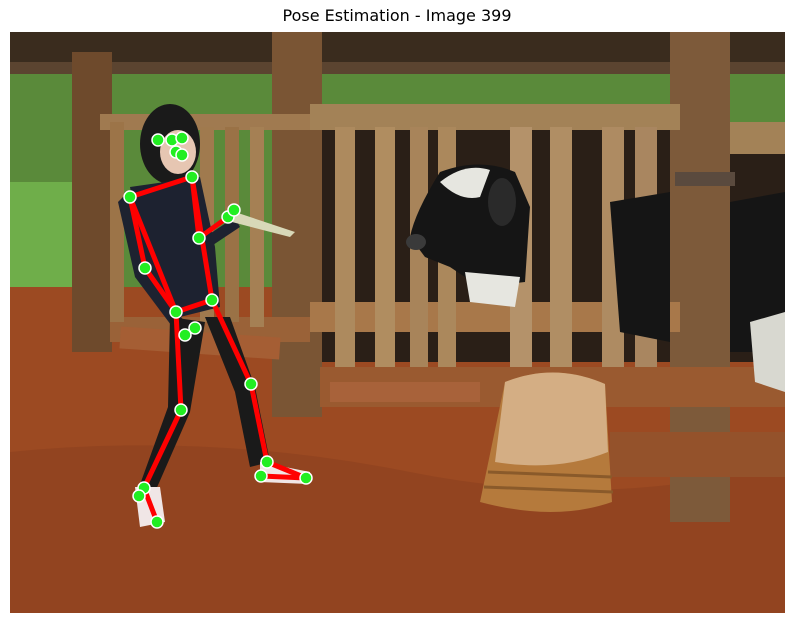 This screenshot has width=794, height=623. What do you see at coordinates (547, 442) in the screenshot?
I see `woven-basket` at bounding box center [547, 442].